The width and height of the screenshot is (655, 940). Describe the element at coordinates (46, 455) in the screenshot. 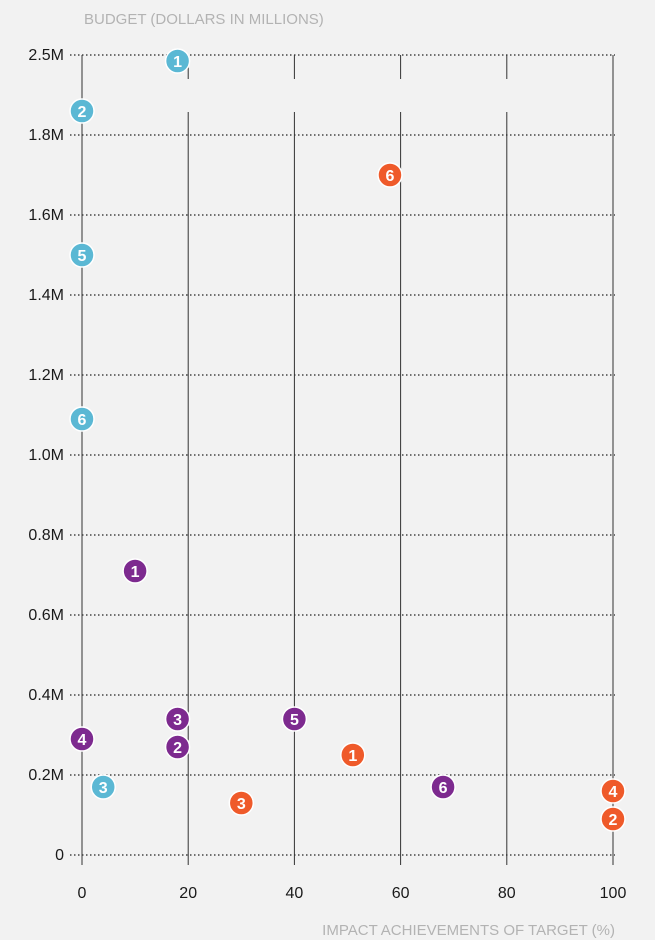

I see `y-tick-label: 1.0M` at that location.